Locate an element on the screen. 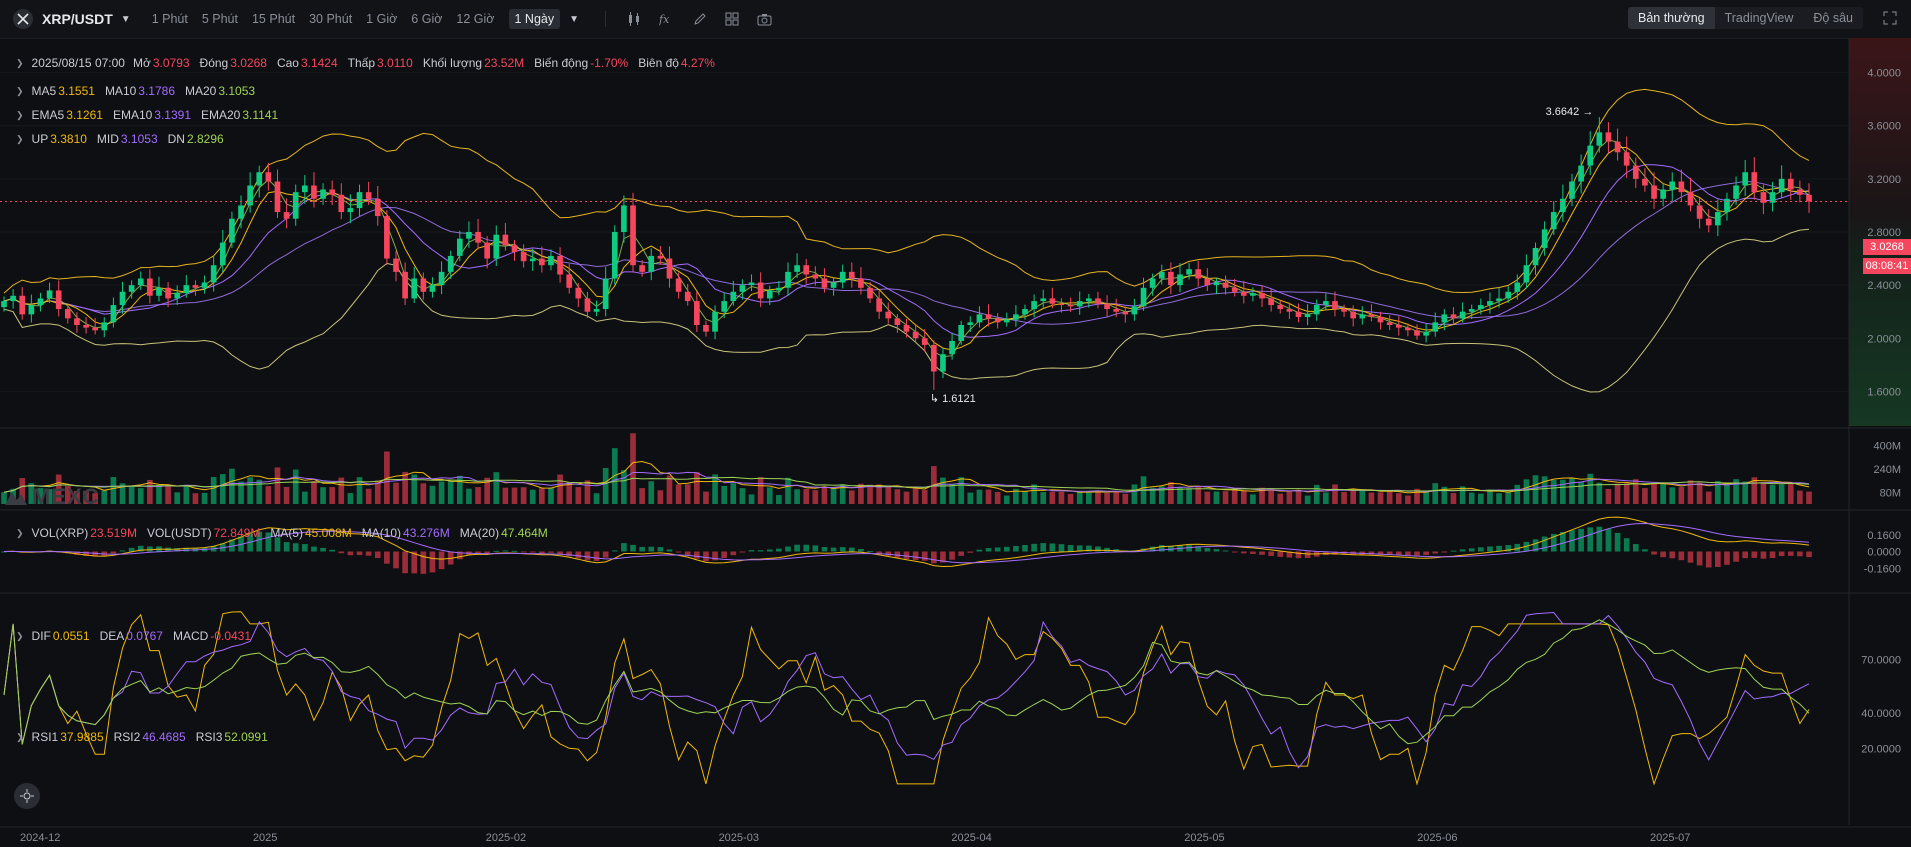 This screenshot has height=847, width=1911. camera-icon is located at coordinates (764, 19).